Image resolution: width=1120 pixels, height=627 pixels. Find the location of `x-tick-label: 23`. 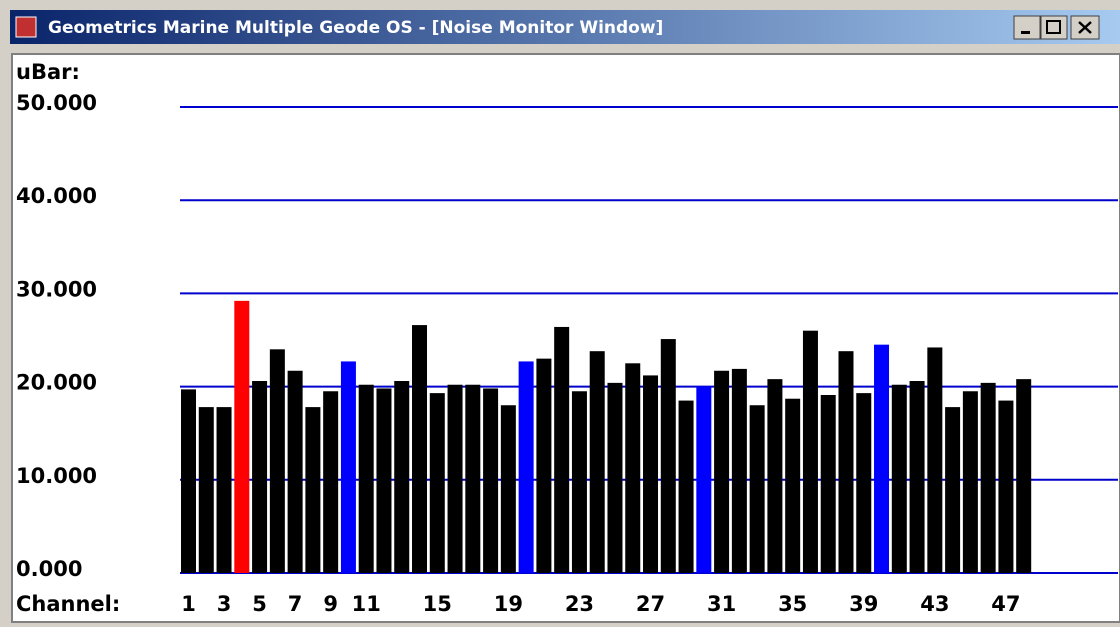

x-tick-label: 23 is located at coordinates (579, 604).